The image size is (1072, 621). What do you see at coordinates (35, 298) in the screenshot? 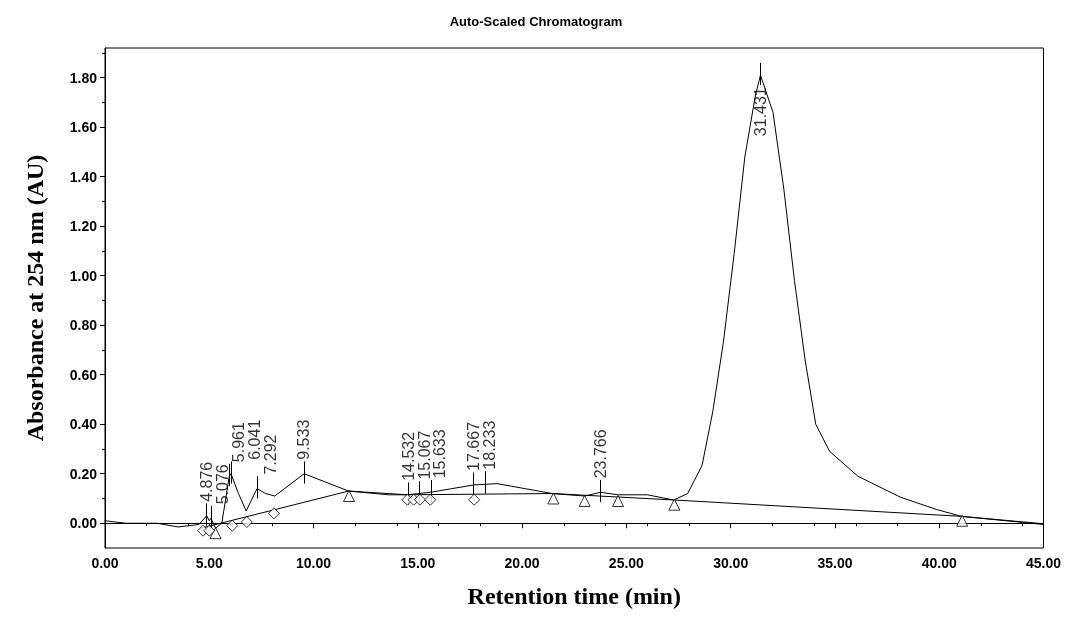
I see `y-axis-title: Absorbance at 254 nm (AU)` at bounding box center [35, 298].